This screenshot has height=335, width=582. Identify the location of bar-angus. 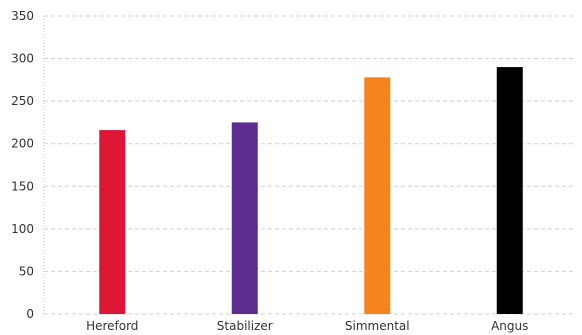
(509, 190).